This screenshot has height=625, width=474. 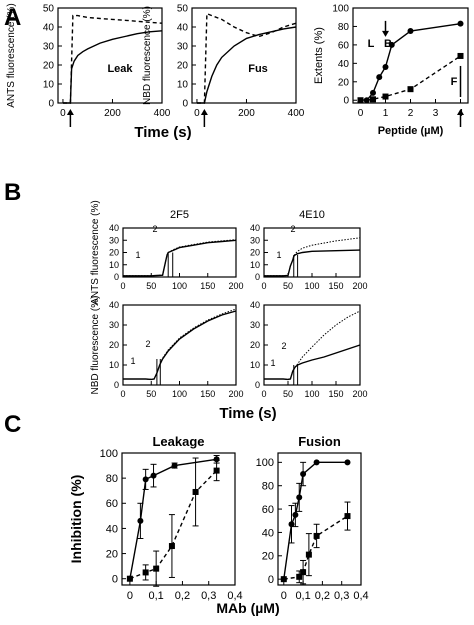 I want to click on annotation: 1, so click(x=132, y=361).